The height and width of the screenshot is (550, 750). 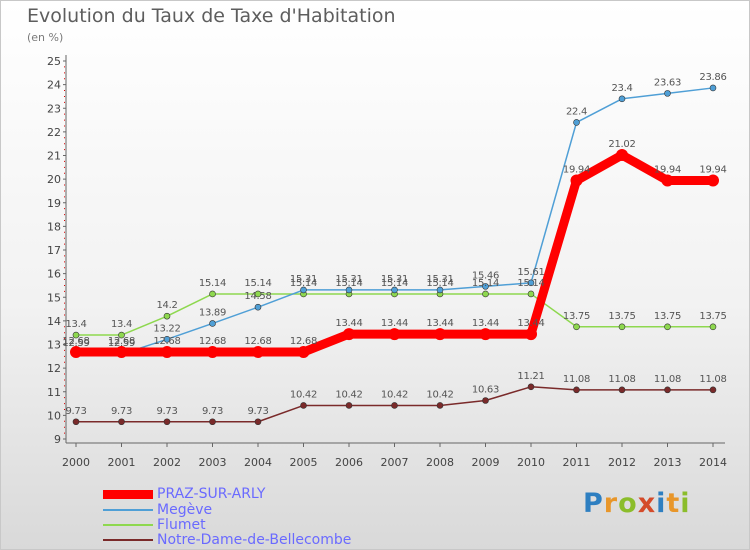 I want to click on x-tick-label: 2012, so click(x=622, y=462).